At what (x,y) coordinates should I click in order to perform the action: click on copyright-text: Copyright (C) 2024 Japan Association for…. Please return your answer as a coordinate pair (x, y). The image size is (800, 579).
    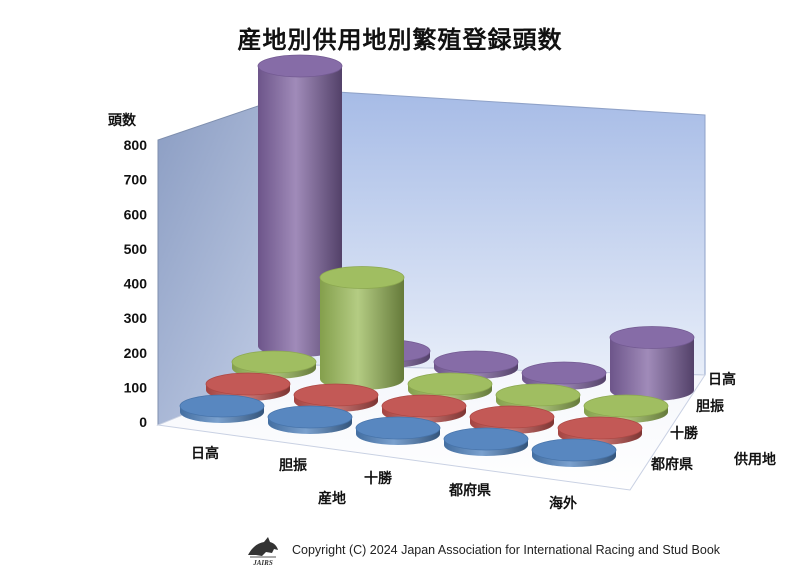
    Looking at the image, I should click on (506, 550).